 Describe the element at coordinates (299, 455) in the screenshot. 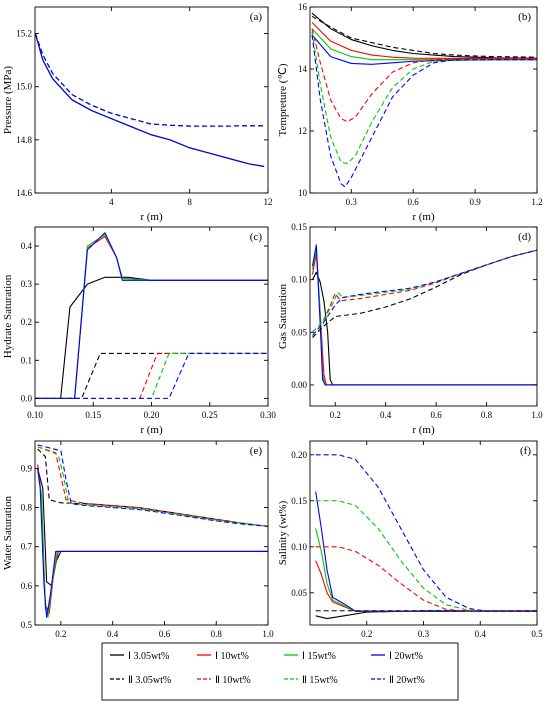

I see `y-tick-label: 0.20` at that location.